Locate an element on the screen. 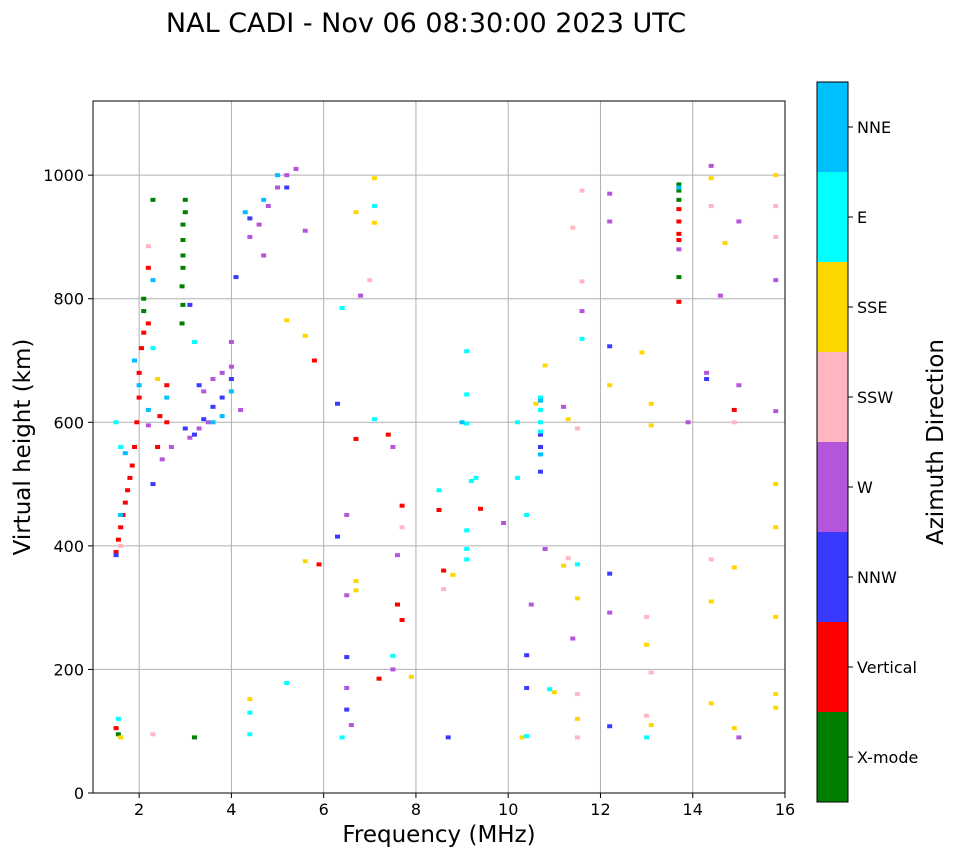  x-tick-label: 4 is located at coordinates (231, 809).